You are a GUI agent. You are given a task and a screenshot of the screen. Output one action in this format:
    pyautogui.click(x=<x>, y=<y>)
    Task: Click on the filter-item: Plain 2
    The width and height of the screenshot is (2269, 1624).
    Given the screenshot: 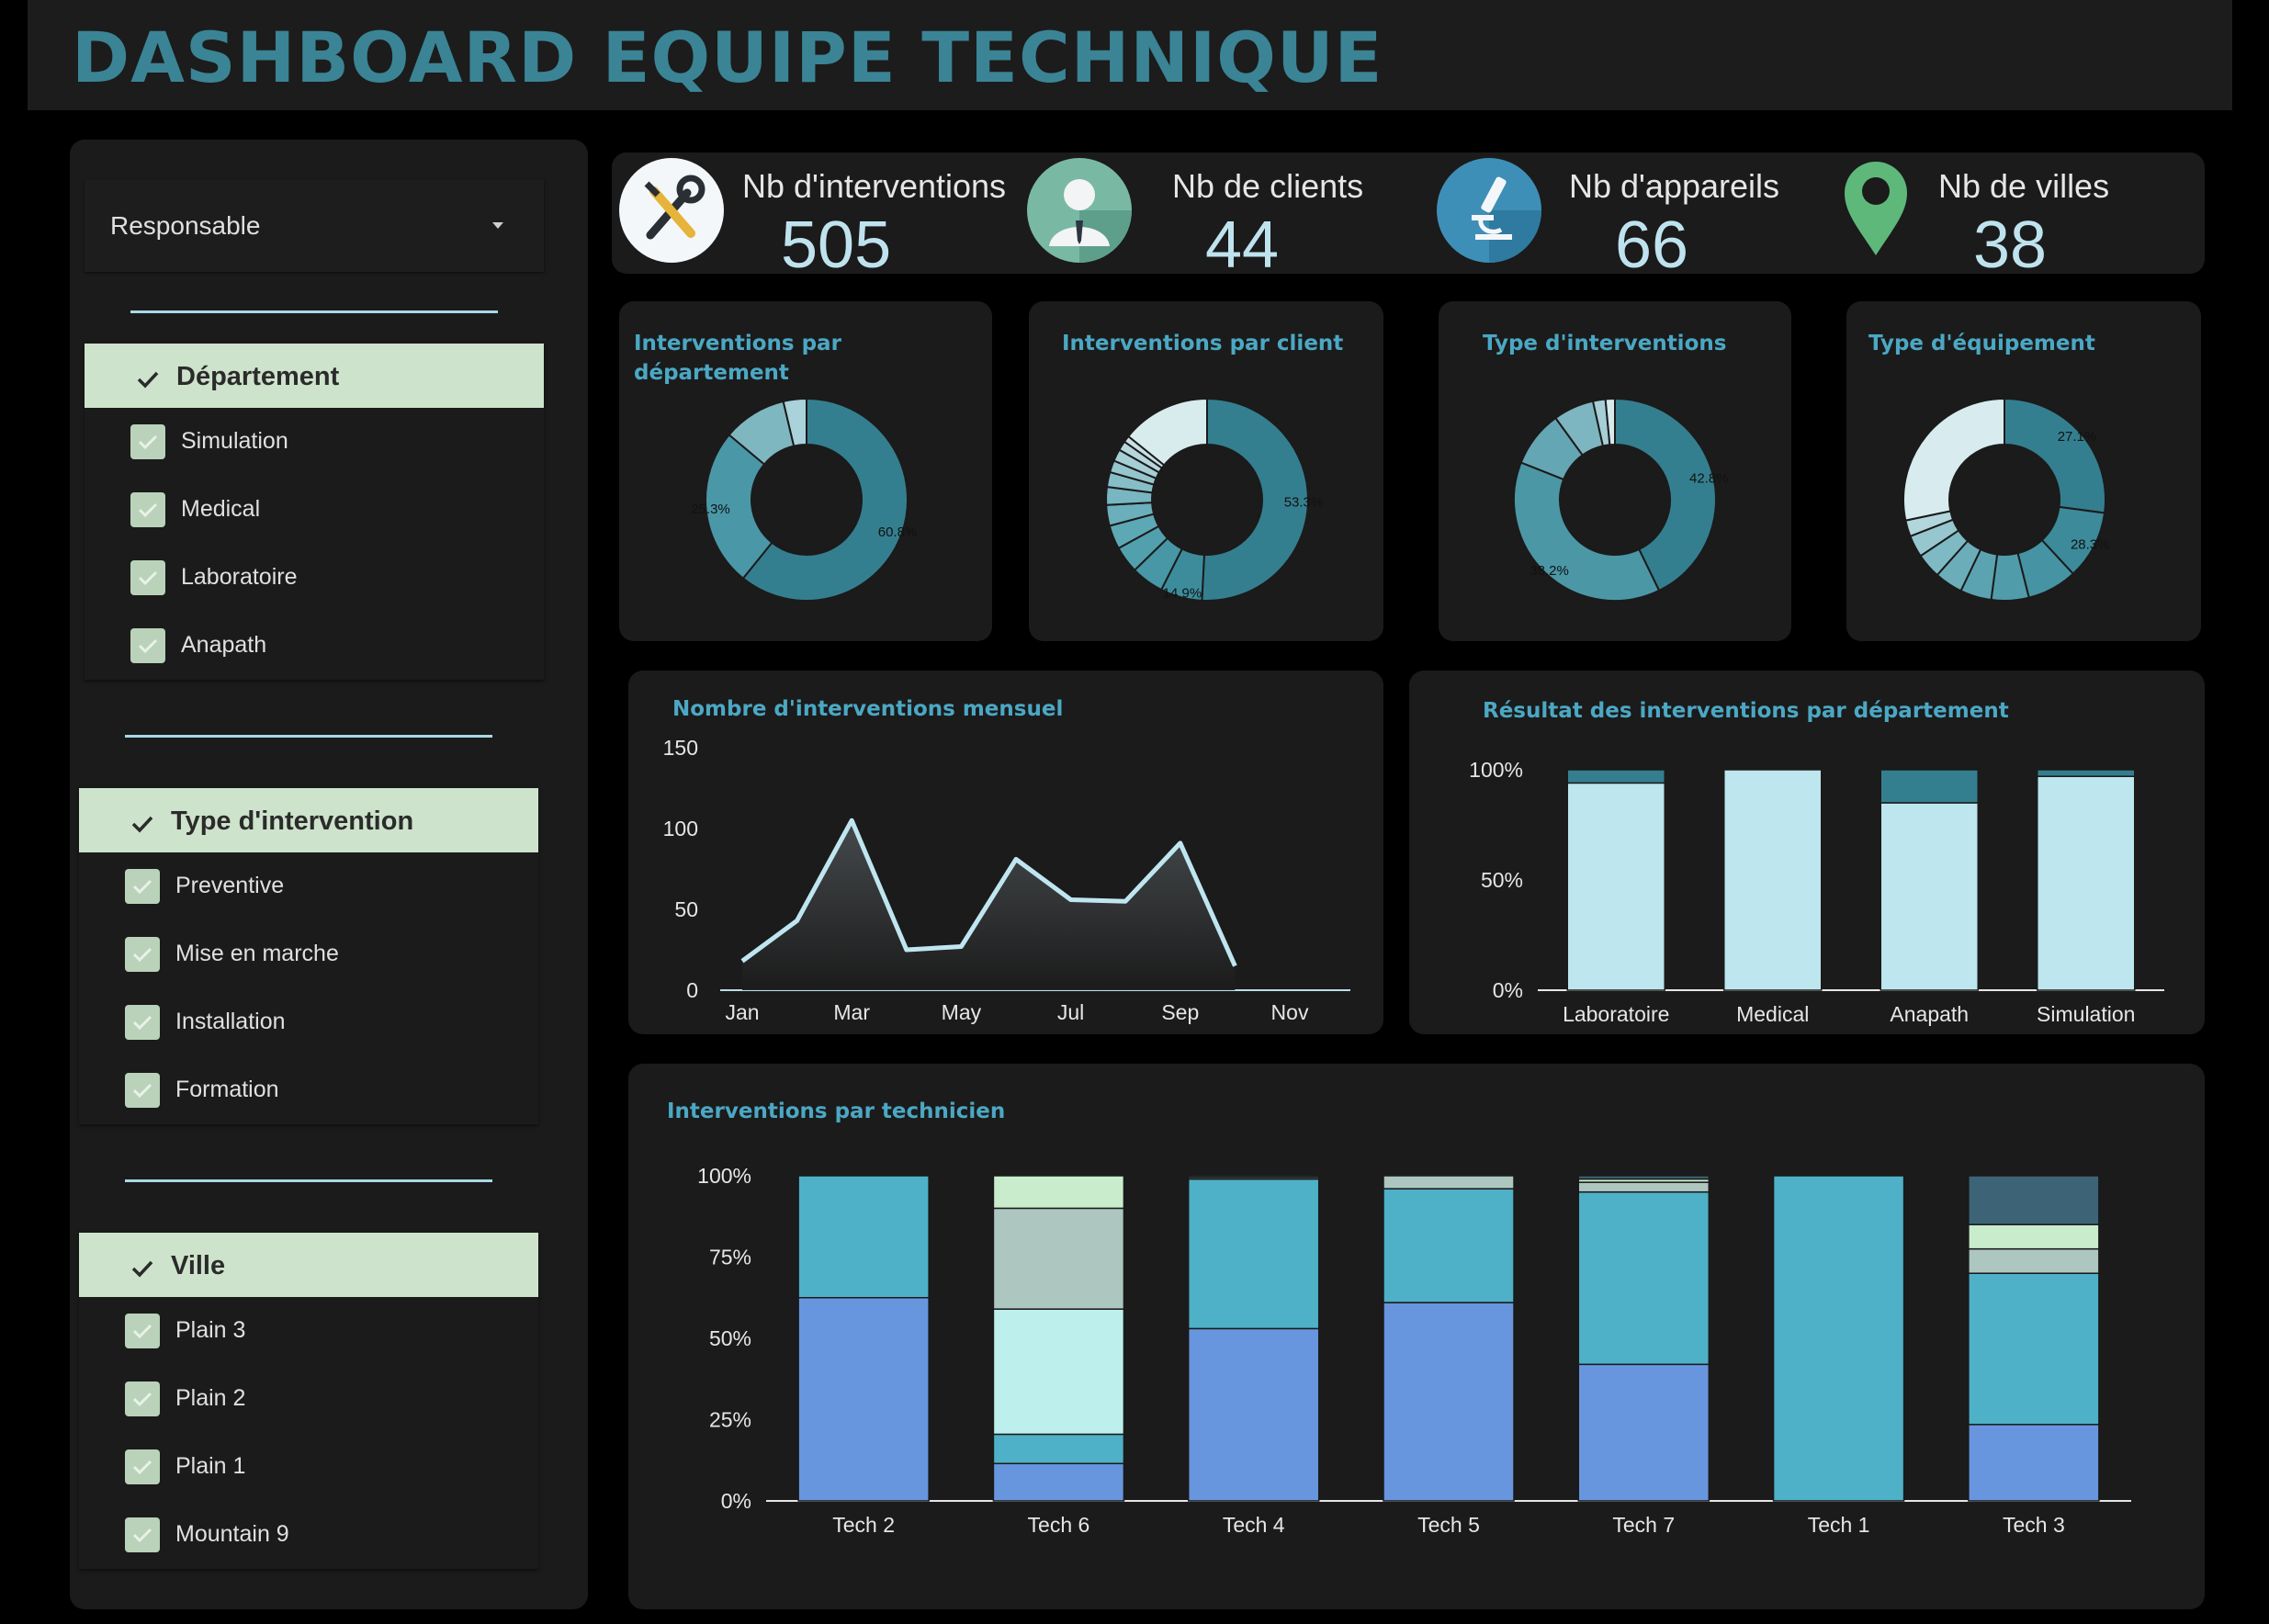 What is the action you would take?
    pyautogui.click(x=309, y=1399)
    